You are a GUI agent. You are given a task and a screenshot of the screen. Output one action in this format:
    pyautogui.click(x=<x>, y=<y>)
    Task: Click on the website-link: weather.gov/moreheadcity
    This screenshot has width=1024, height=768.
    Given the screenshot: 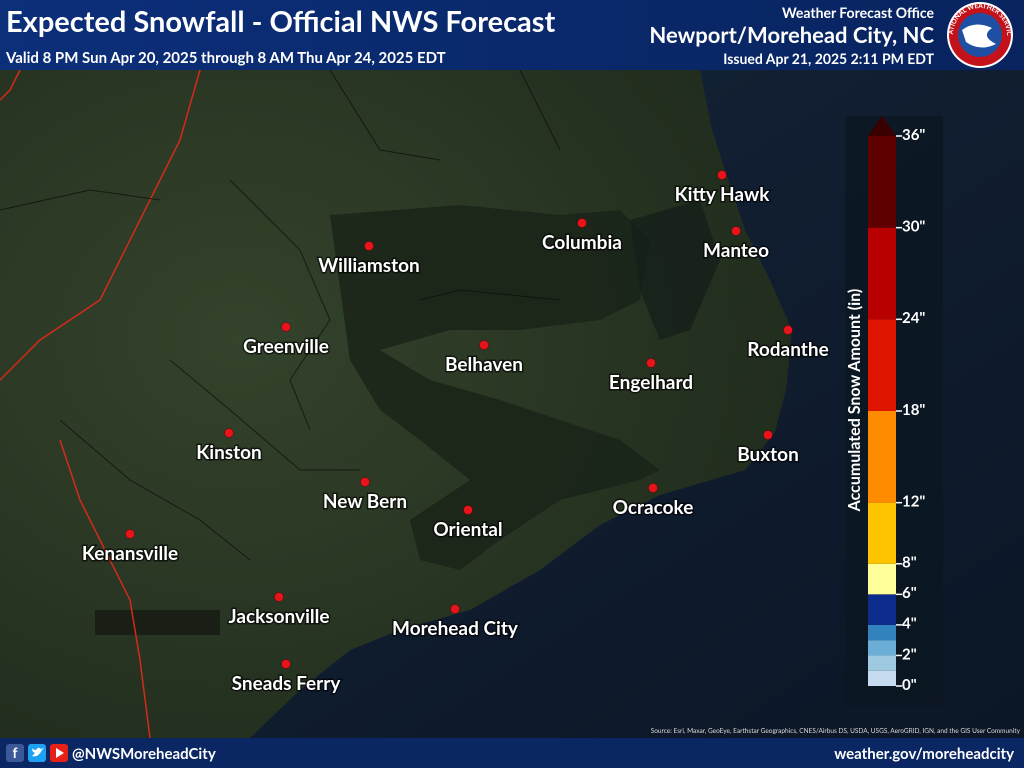 What is the action you would take?
    pyautogui.click(x=924, y=754)
    